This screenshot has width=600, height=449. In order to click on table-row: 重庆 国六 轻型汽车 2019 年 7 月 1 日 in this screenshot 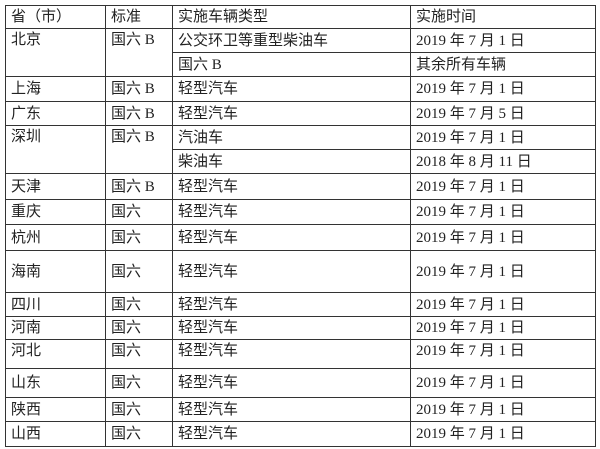, I will do `click(300, 212)`.